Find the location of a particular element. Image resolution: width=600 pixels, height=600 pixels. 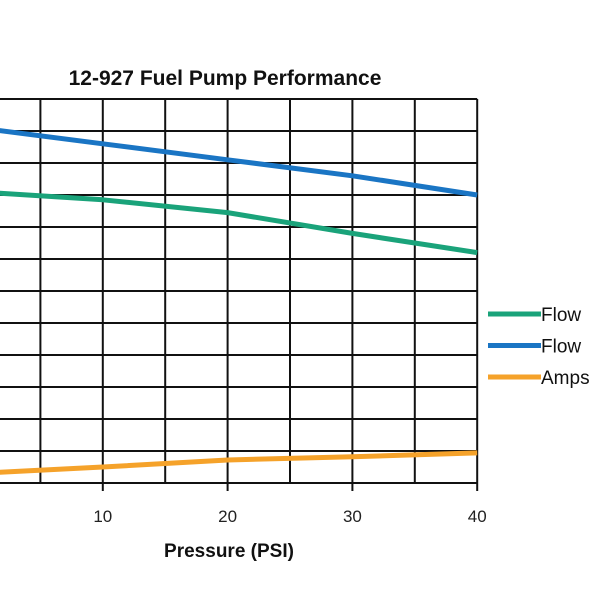

x-tick-label: 30 is located at coordinates (352, 516).